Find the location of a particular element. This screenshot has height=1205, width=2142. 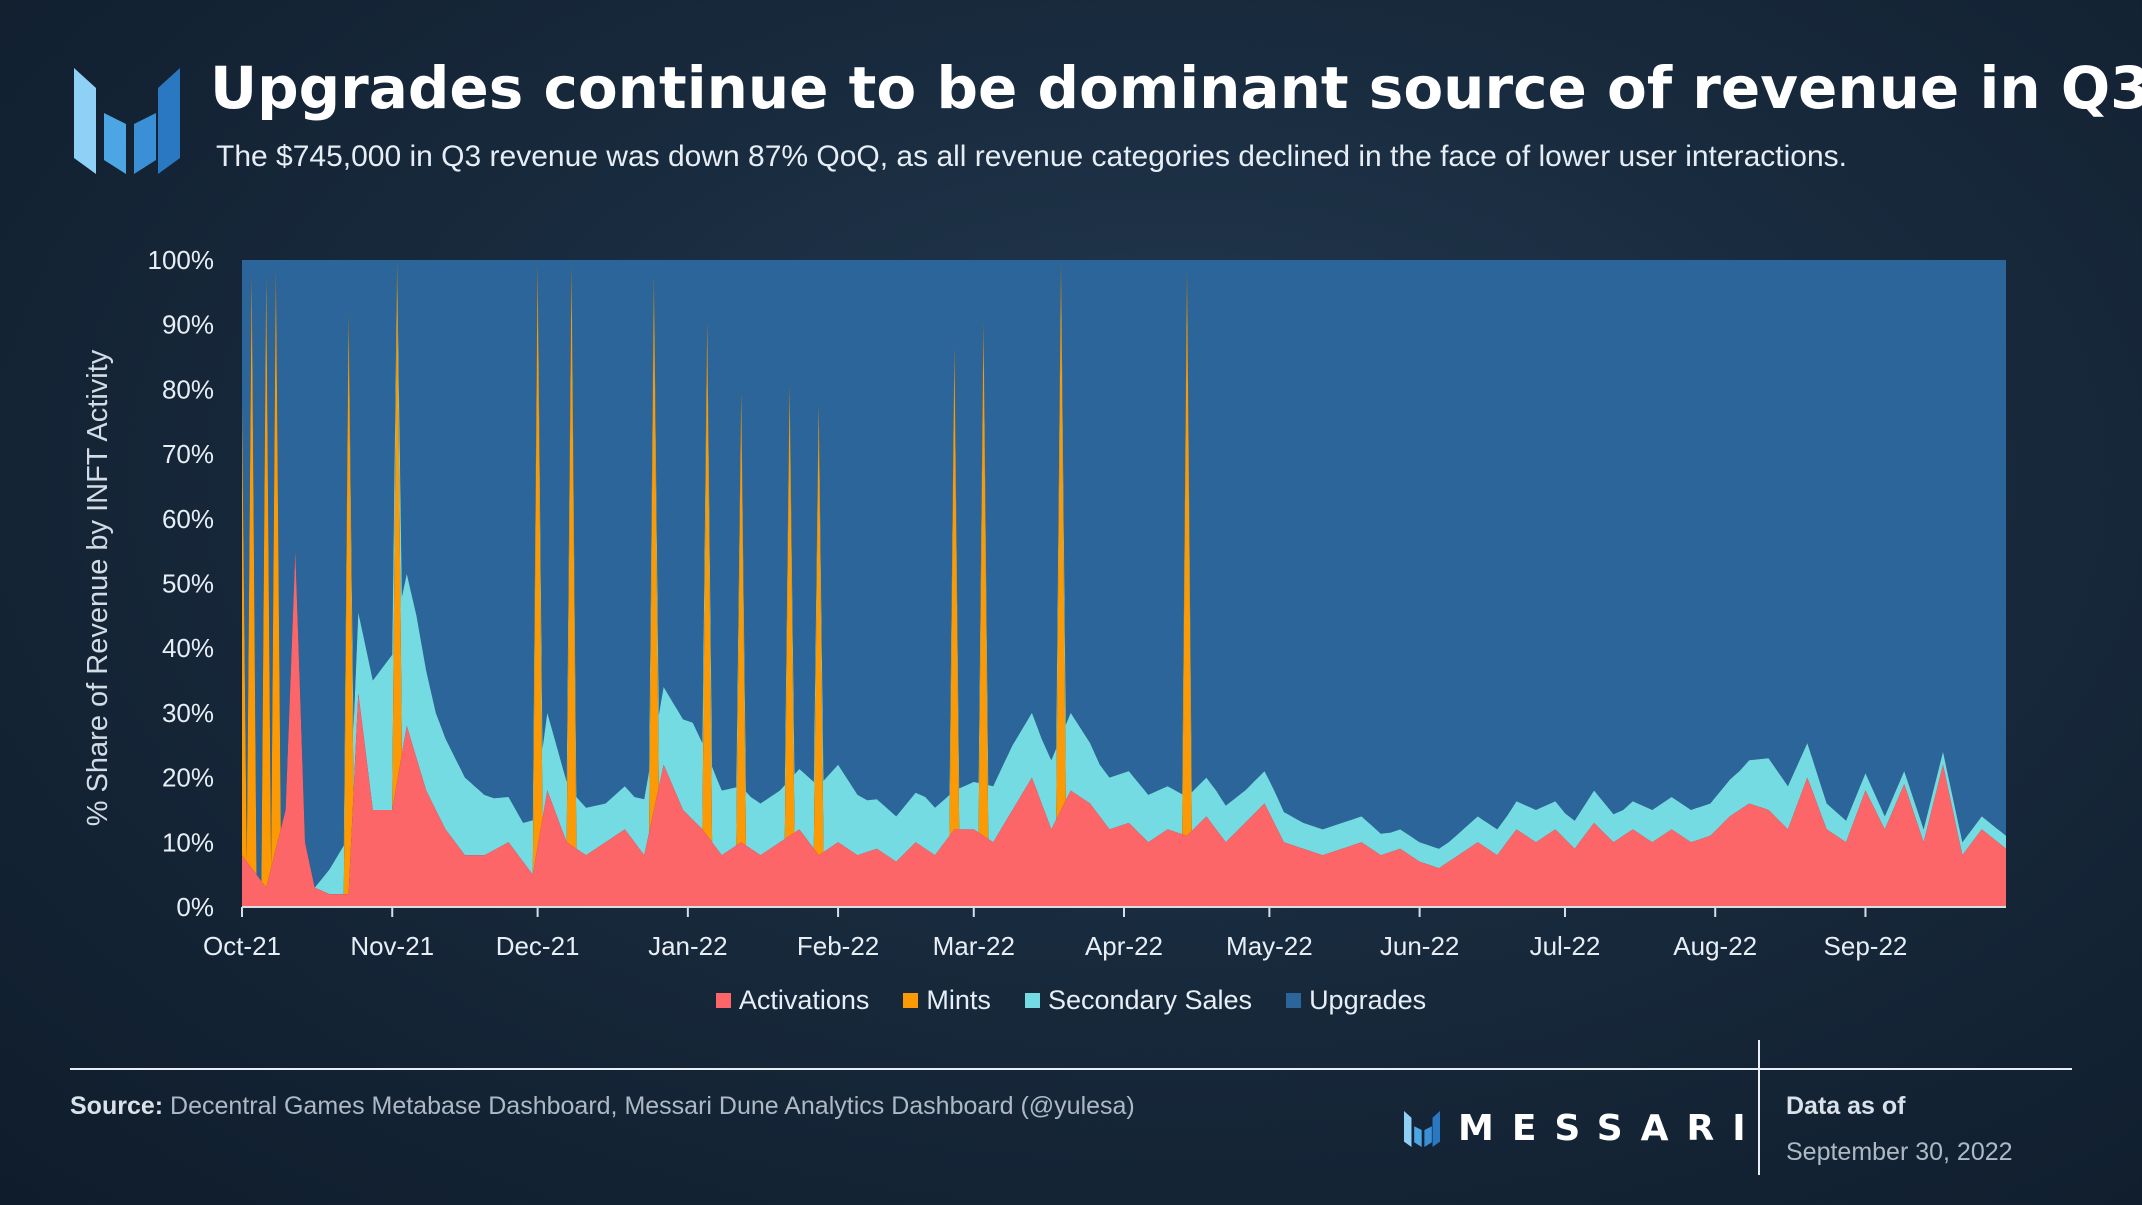

x-tick-label: Nov-21 is located at coordinates (392, 946).